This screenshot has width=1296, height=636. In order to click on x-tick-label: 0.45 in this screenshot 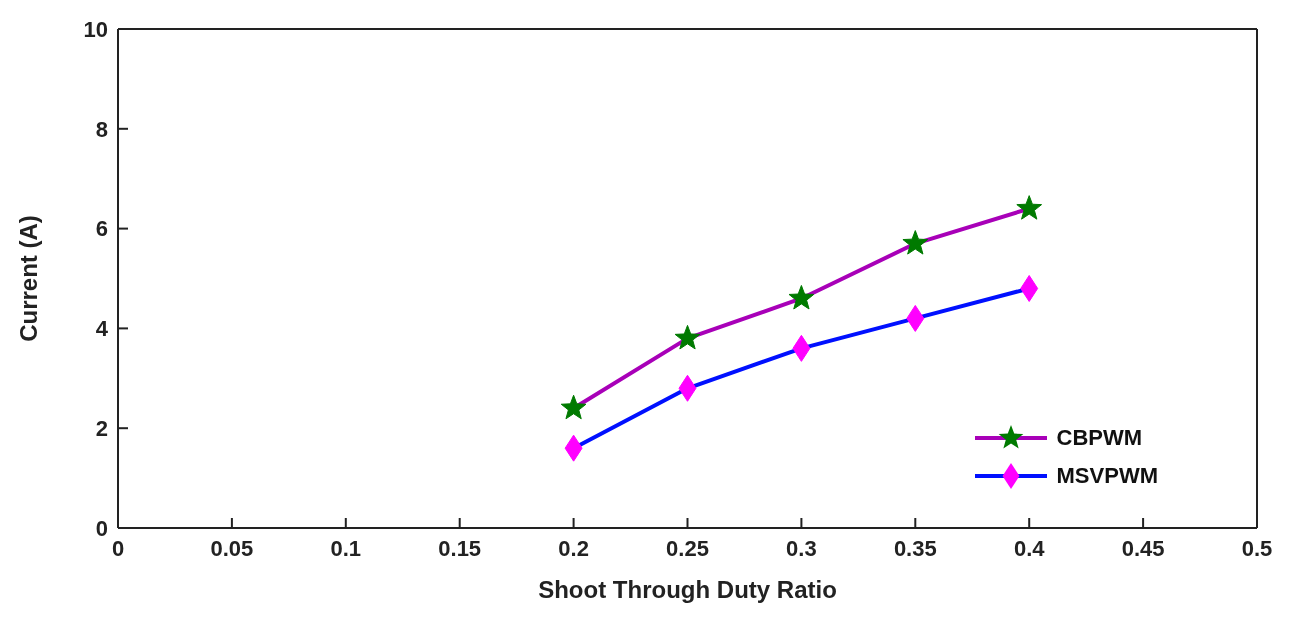, I will do `click(1143, 548)`.